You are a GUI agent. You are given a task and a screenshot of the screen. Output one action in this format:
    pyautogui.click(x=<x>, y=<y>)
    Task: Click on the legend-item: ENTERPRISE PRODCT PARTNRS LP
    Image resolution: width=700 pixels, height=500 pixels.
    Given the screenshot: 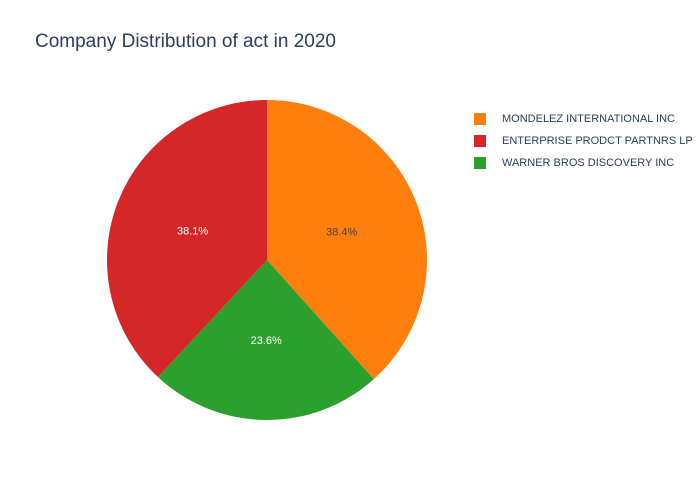 What is the action you would take?
    pyautogui.click(x=583, y=141)
    